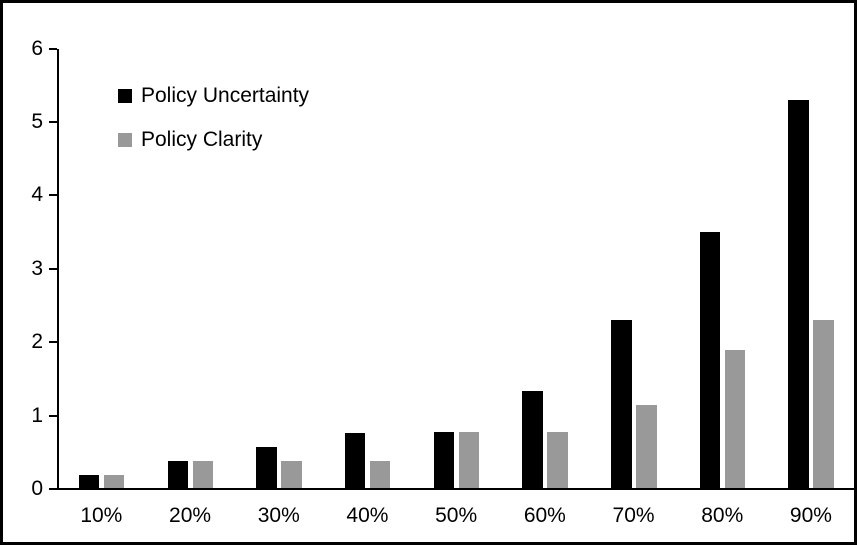 This screenshot has height=545, width=857. I want to click on legend-label-policy-uncertainty: Policy Uncertainty, so click(225, 95).